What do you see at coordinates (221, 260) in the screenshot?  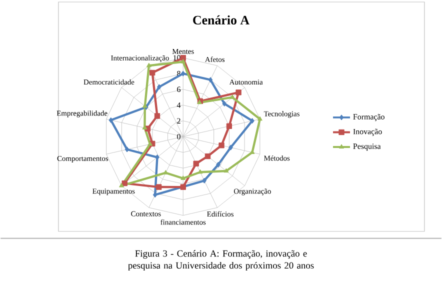 I see `text: Figura 3 - Cenário A: Formação, inovação e pesquisa na Universidade dos próximos 20 anos` at bounding box center [221, 260].